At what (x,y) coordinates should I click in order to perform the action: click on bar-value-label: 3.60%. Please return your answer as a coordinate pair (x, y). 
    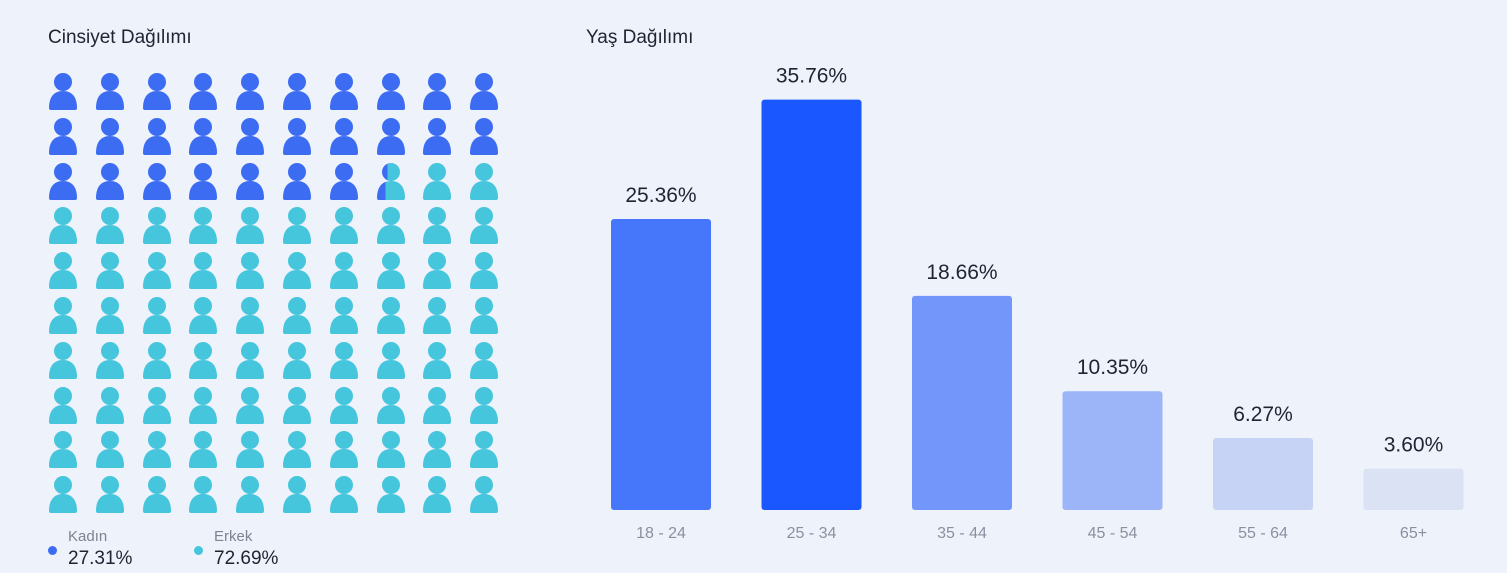
    Looking at the image, I should click on (1414, 445).